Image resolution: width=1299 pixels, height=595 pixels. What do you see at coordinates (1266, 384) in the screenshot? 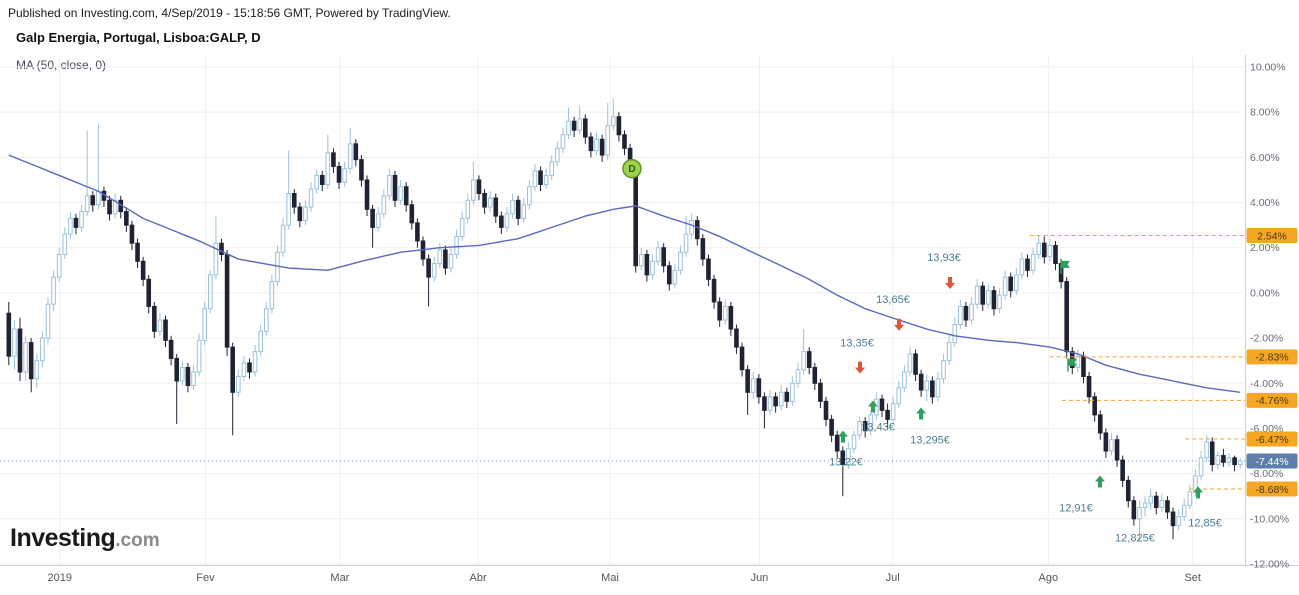
I see `svg-text: -4.00%` at bounding box center [1266, 384].